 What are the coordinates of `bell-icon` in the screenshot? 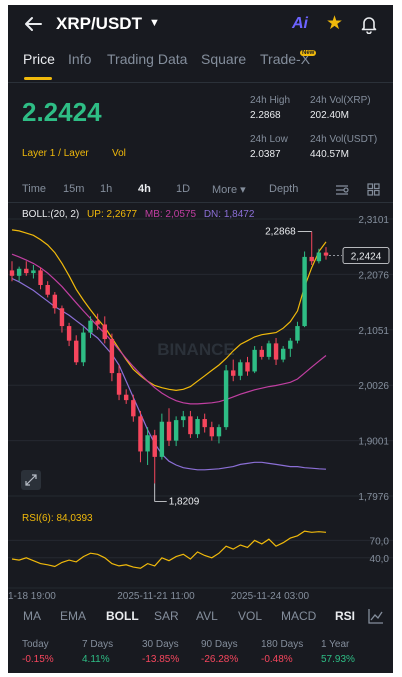 It's located at (369, 24).